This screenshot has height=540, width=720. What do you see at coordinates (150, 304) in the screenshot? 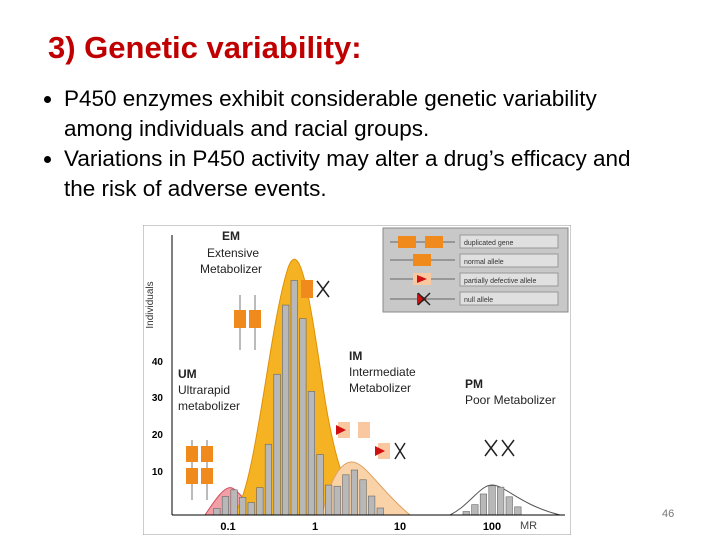
I see `y-axis-label: Individuals` at bounding box center [150, 304].